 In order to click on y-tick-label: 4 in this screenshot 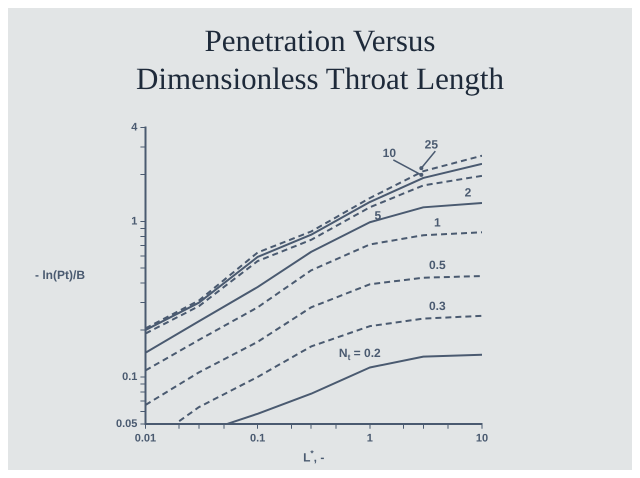, I will do `click(134, 128)`.